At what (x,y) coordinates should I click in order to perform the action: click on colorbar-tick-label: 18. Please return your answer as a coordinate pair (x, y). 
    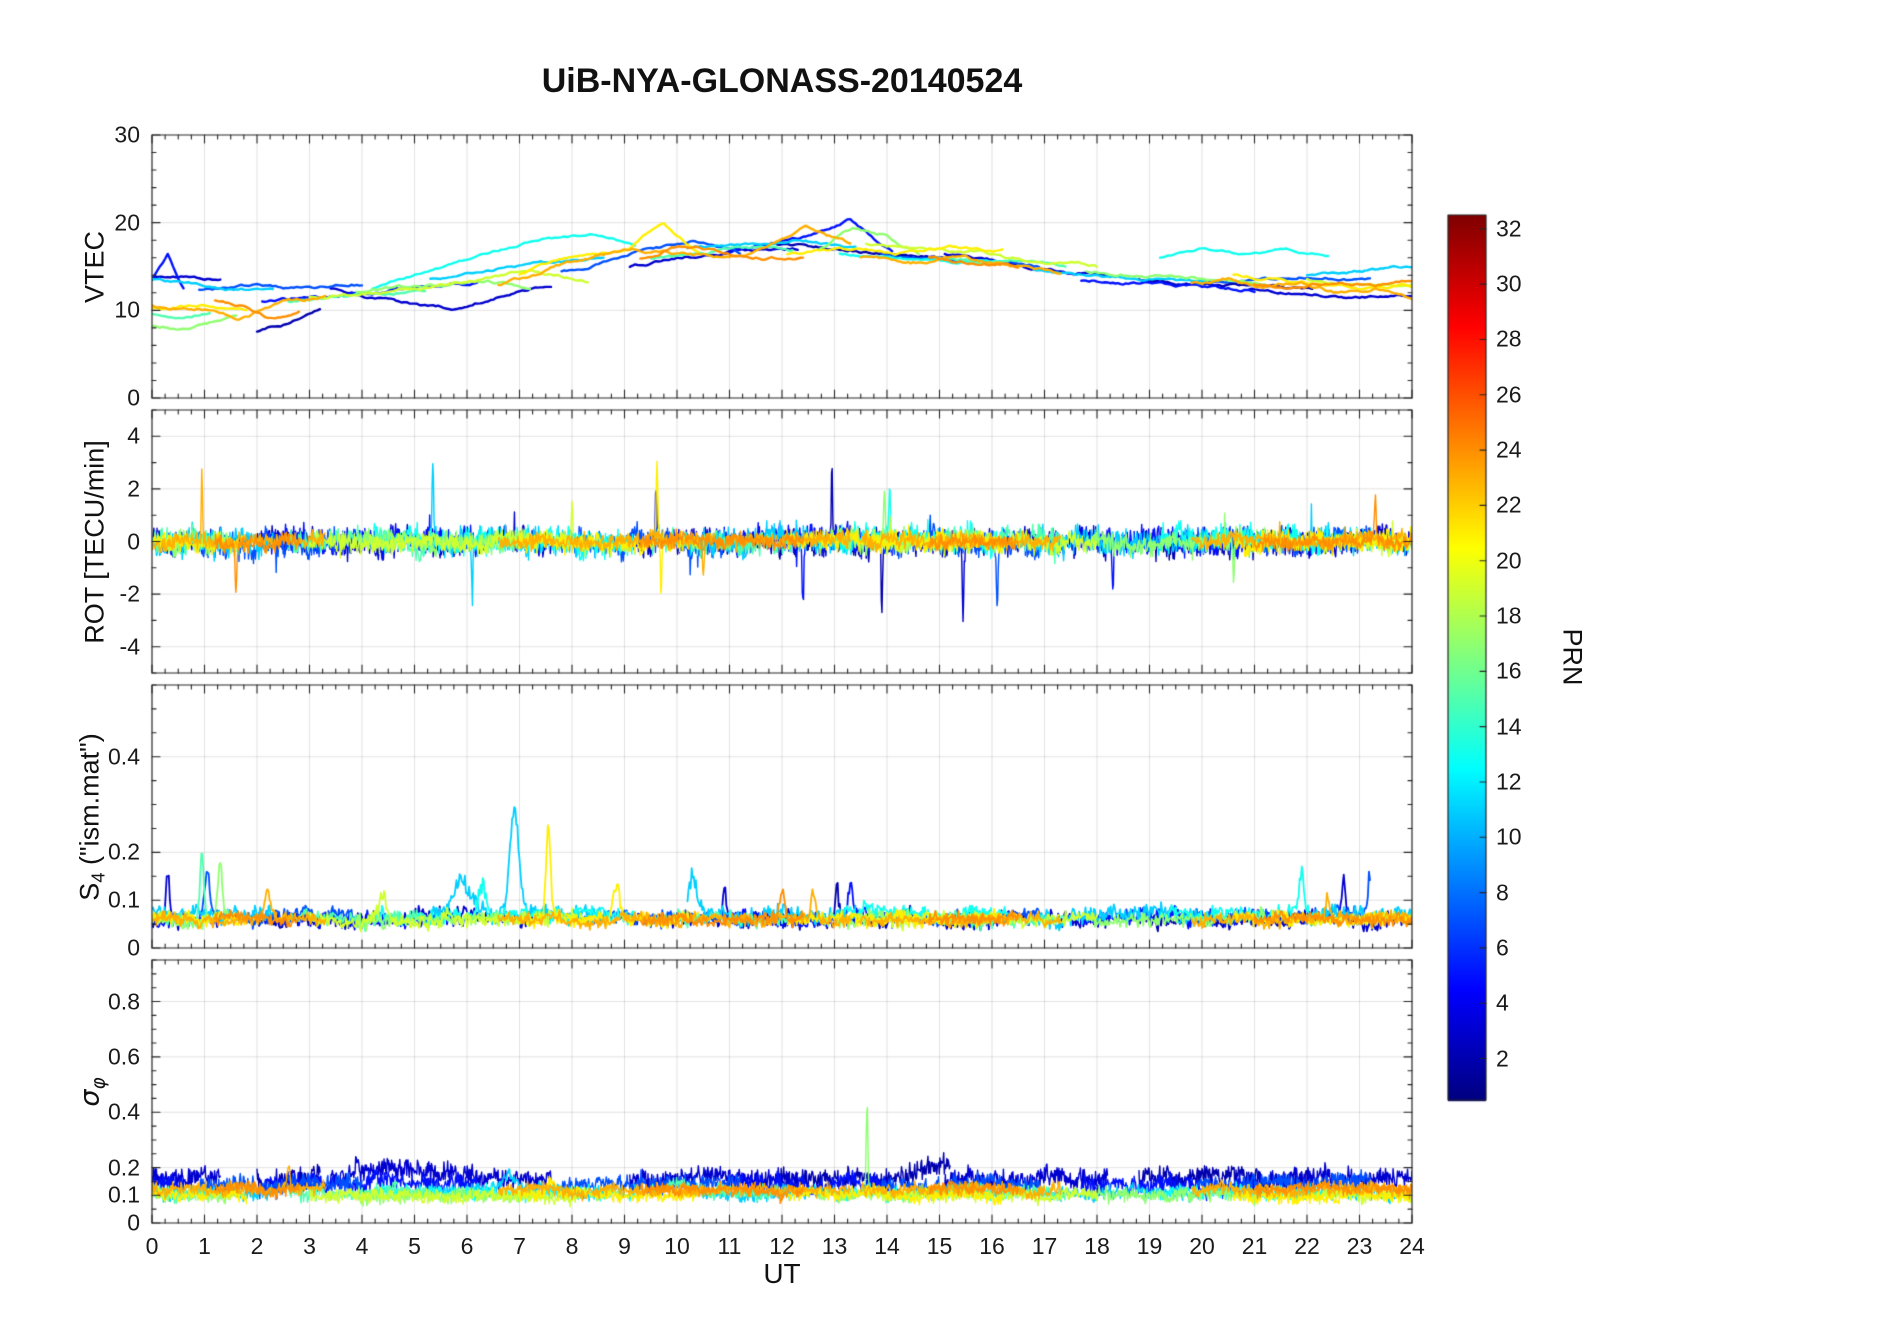
    Looking at the image, I should click on (1509, 615).